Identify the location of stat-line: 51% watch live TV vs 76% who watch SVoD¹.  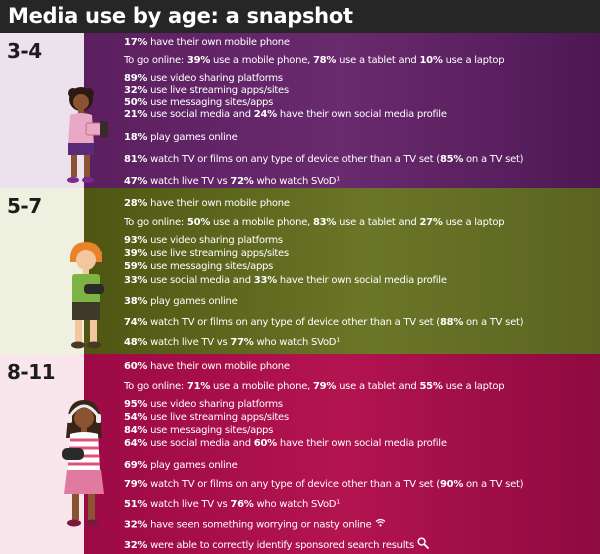
(232, 505).